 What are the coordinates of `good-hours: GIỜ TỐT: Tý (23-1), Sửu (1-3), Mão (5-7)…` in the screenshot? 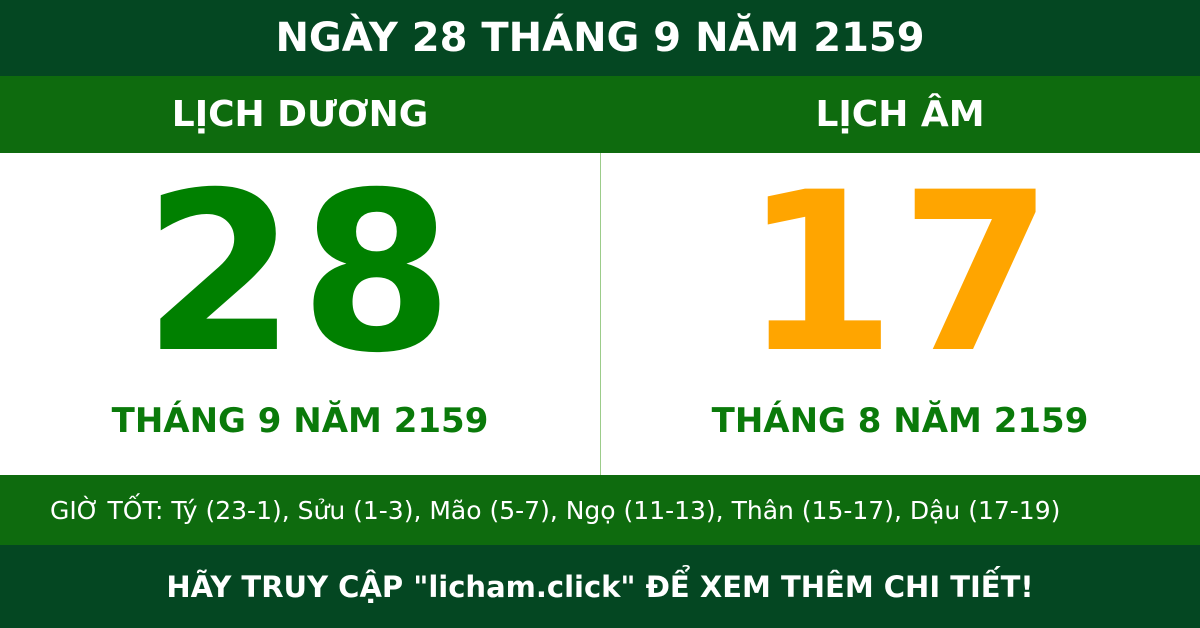 It's located at (600, 510).